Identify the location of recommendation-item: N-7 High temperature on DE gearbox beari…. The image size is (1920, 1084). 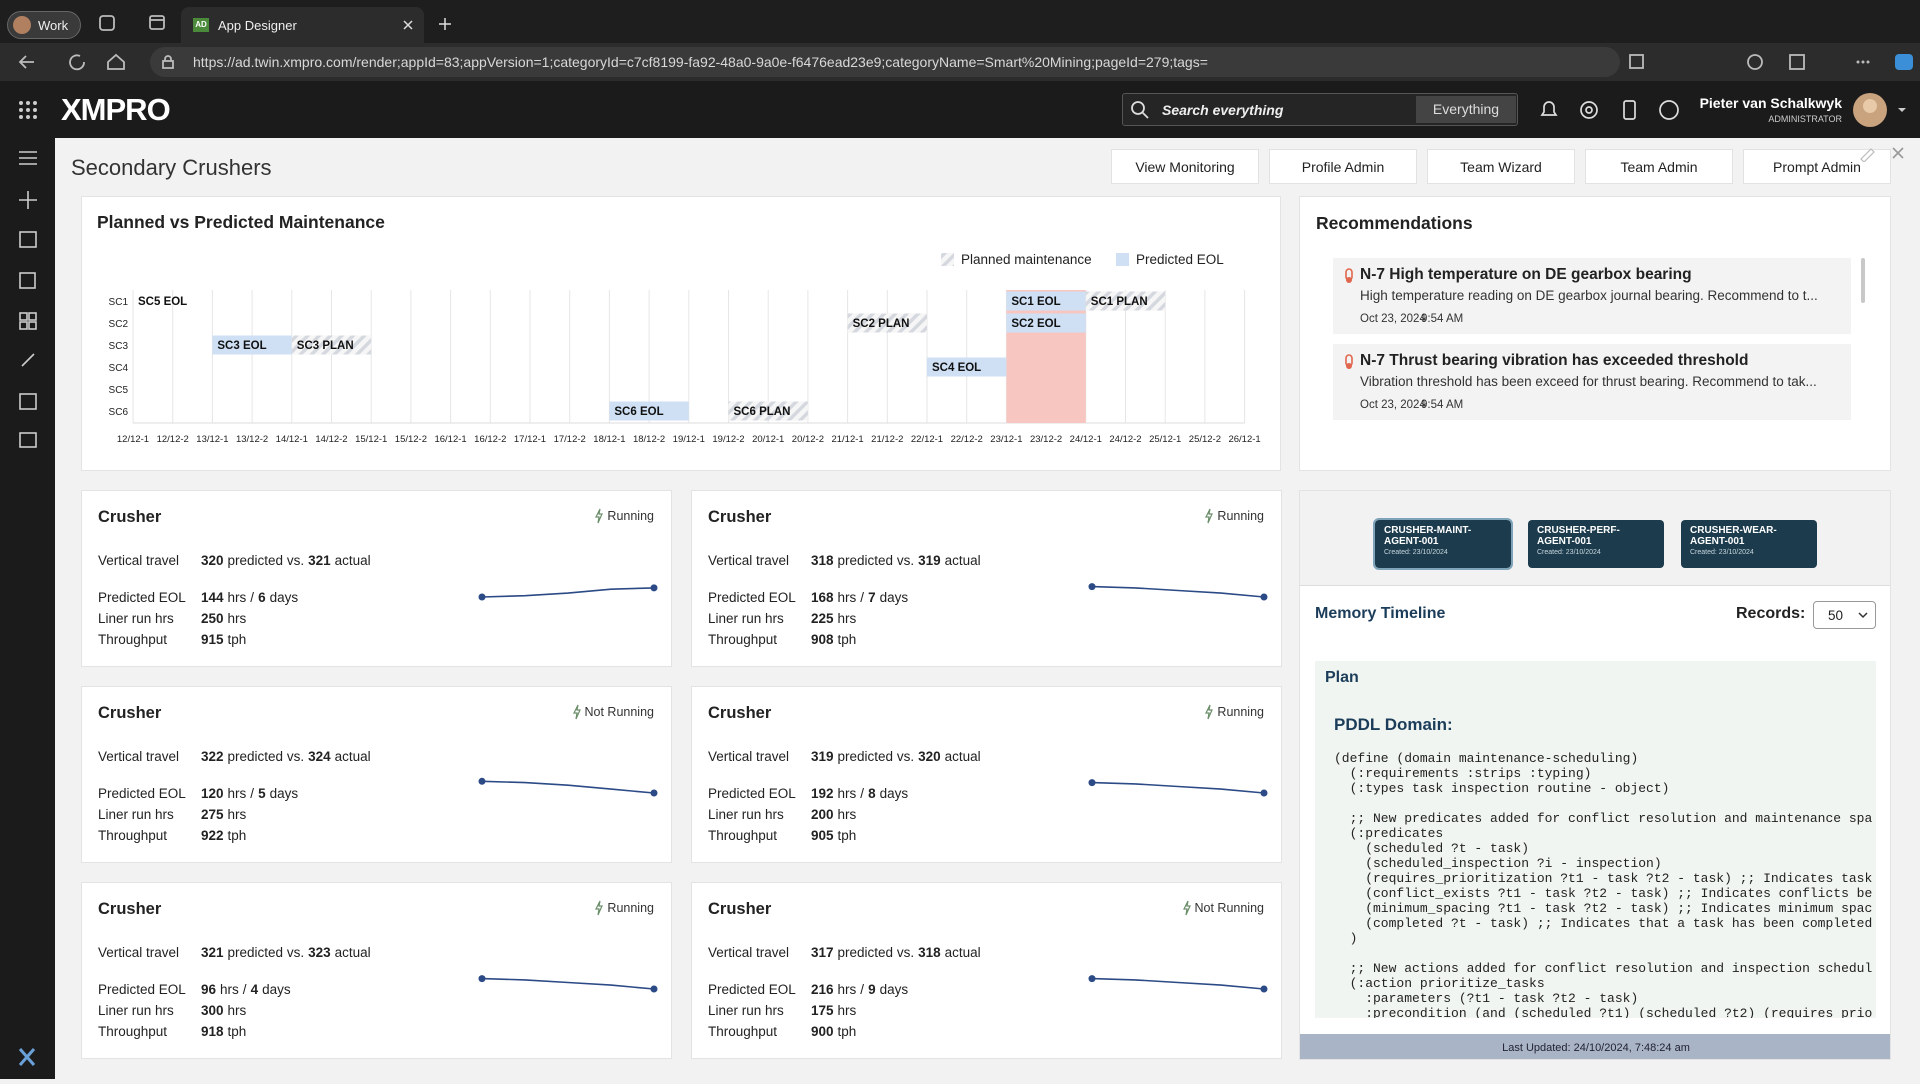
(1592, 296).